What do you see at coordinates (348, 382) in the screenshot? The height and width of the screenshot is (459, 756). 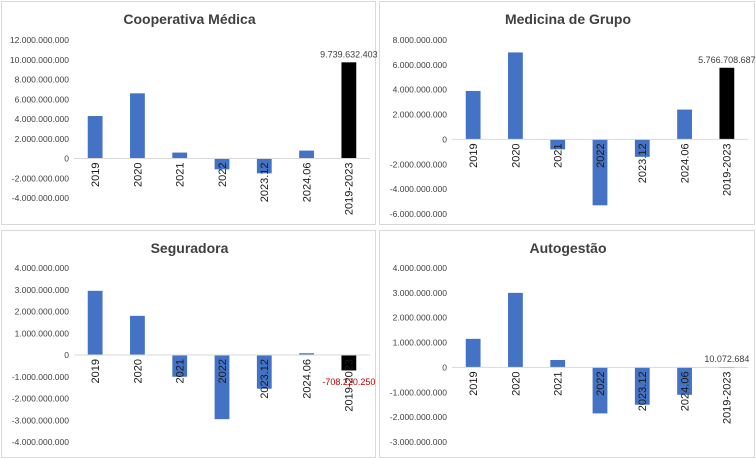 I see `data-label: -708.220.250` at bounding box center [348, 382].